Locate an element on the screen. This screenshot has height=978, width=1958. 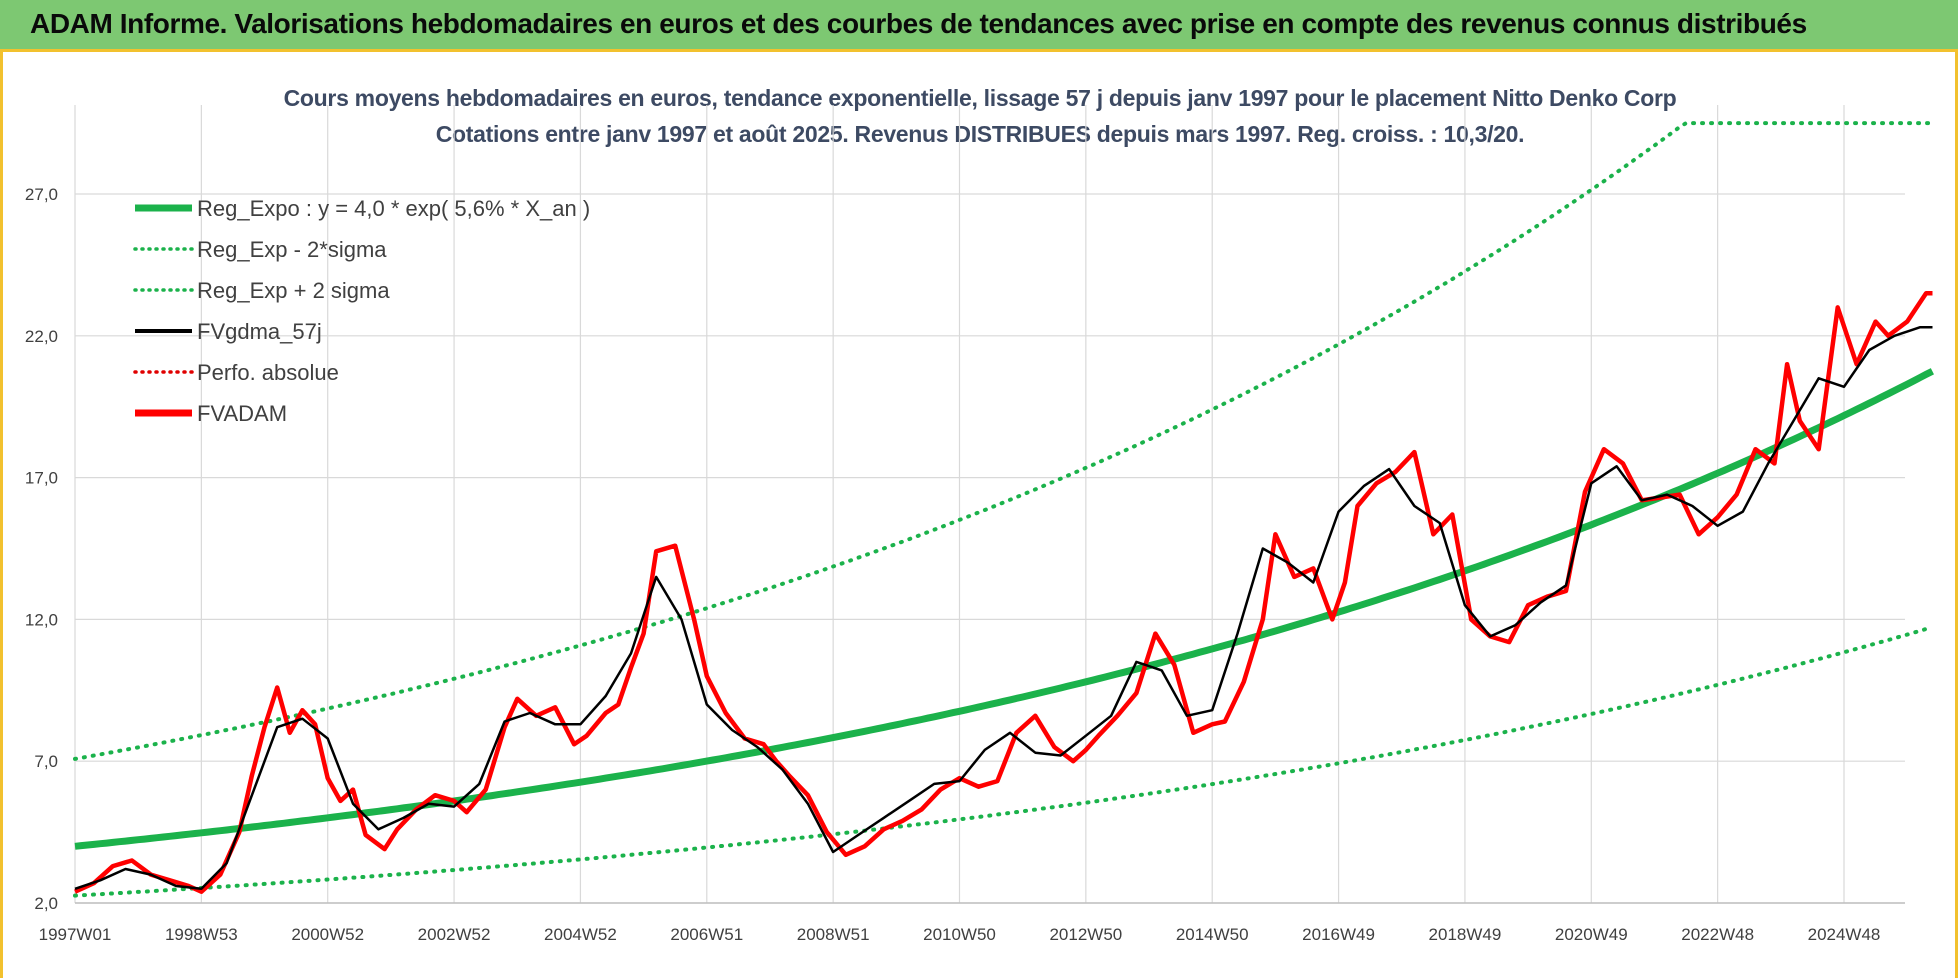
y-tick-label: 12,0 is located at coordinates (41, 619).